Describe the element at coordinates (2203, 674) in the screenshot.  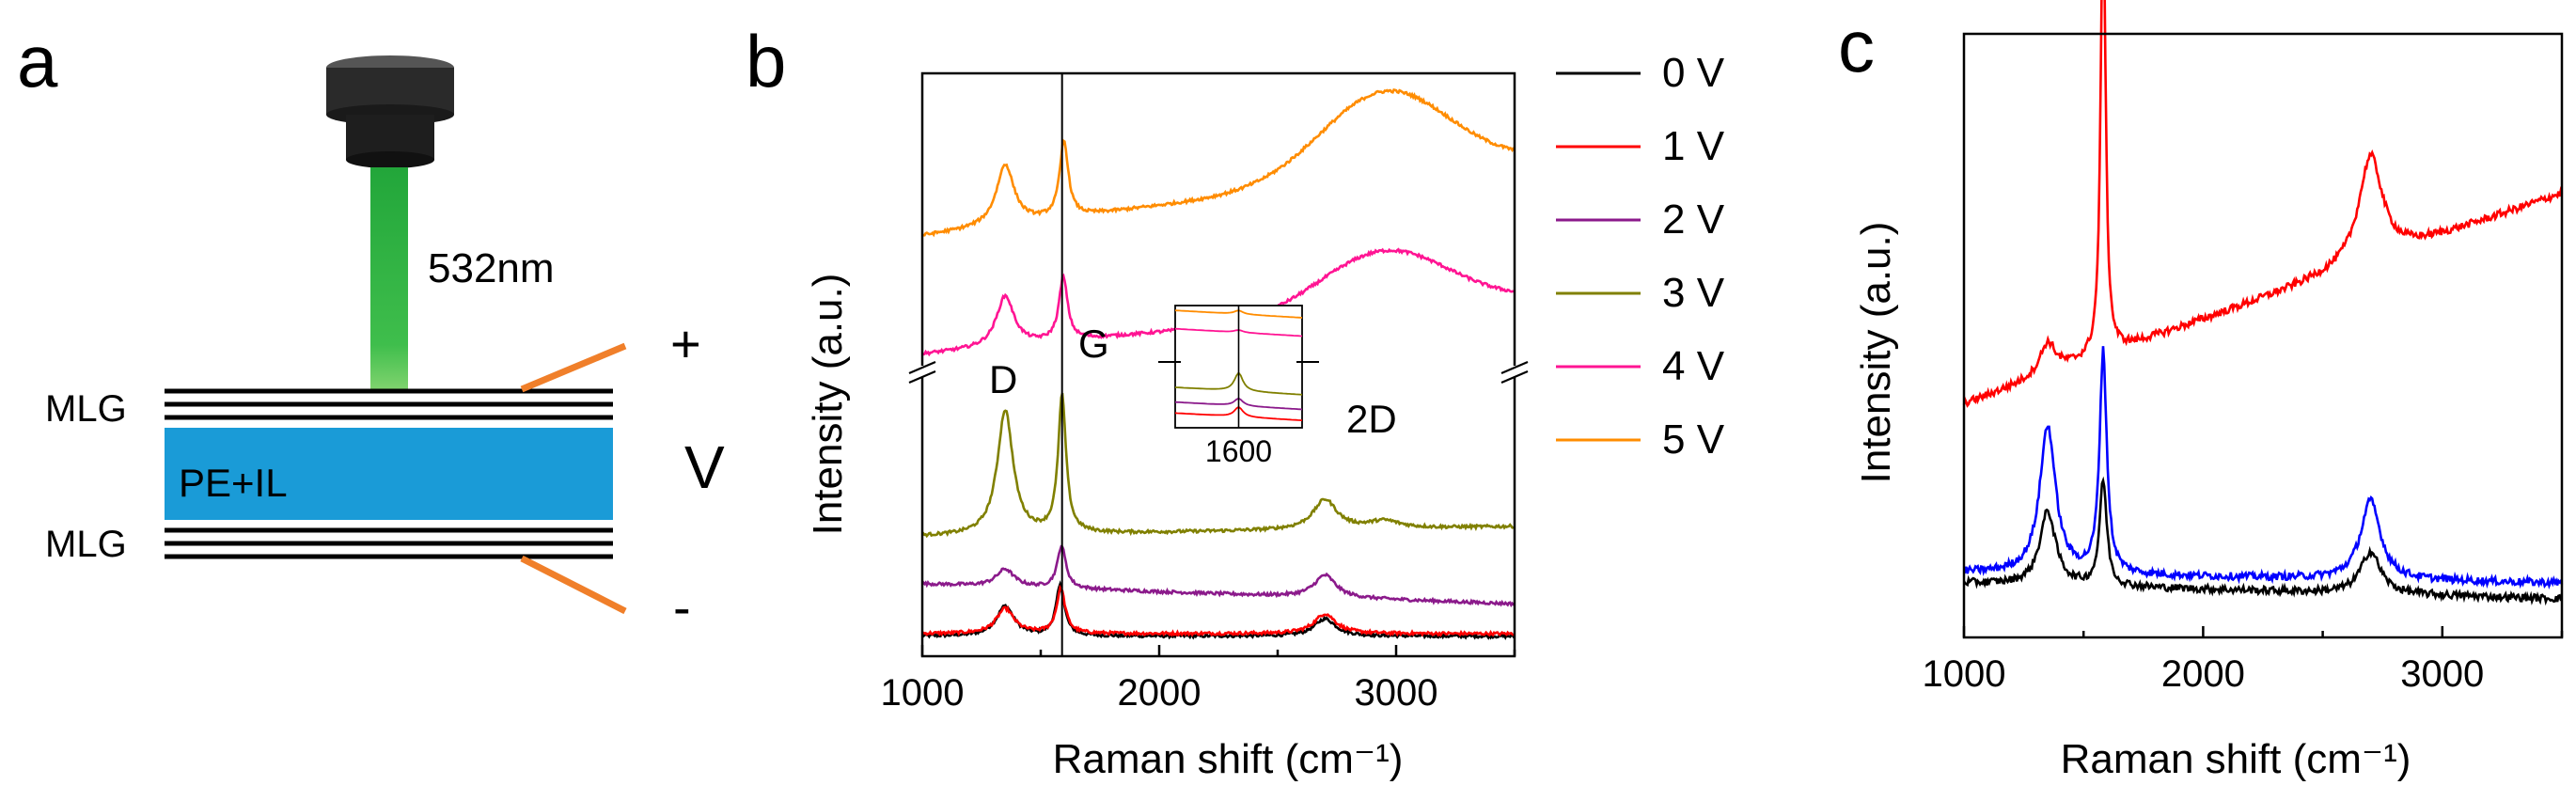
I see `c-x-tick-label: 2000` at that location.